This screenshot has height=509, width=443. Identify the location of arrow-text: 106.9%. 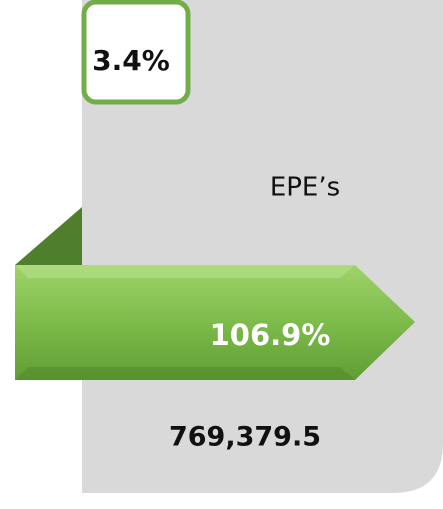
(270, 335).